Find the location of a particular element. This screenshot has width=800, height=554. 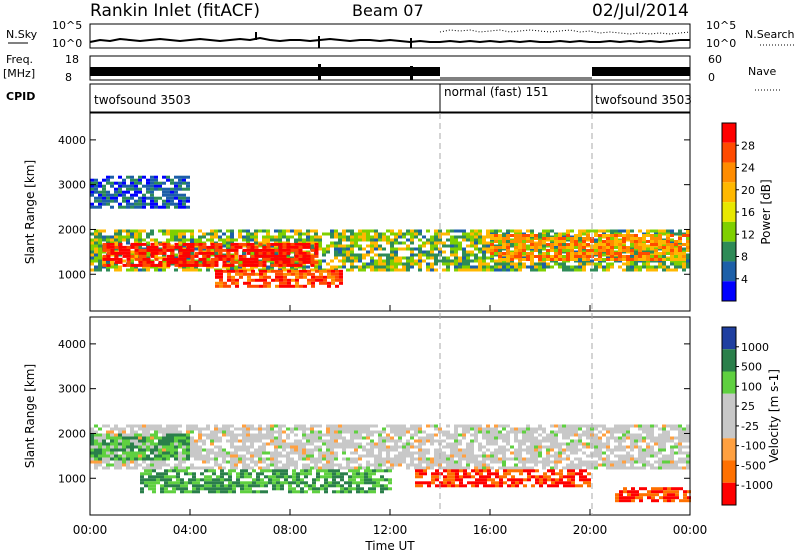

colorbar-segment is located at coordinates (729, 271).